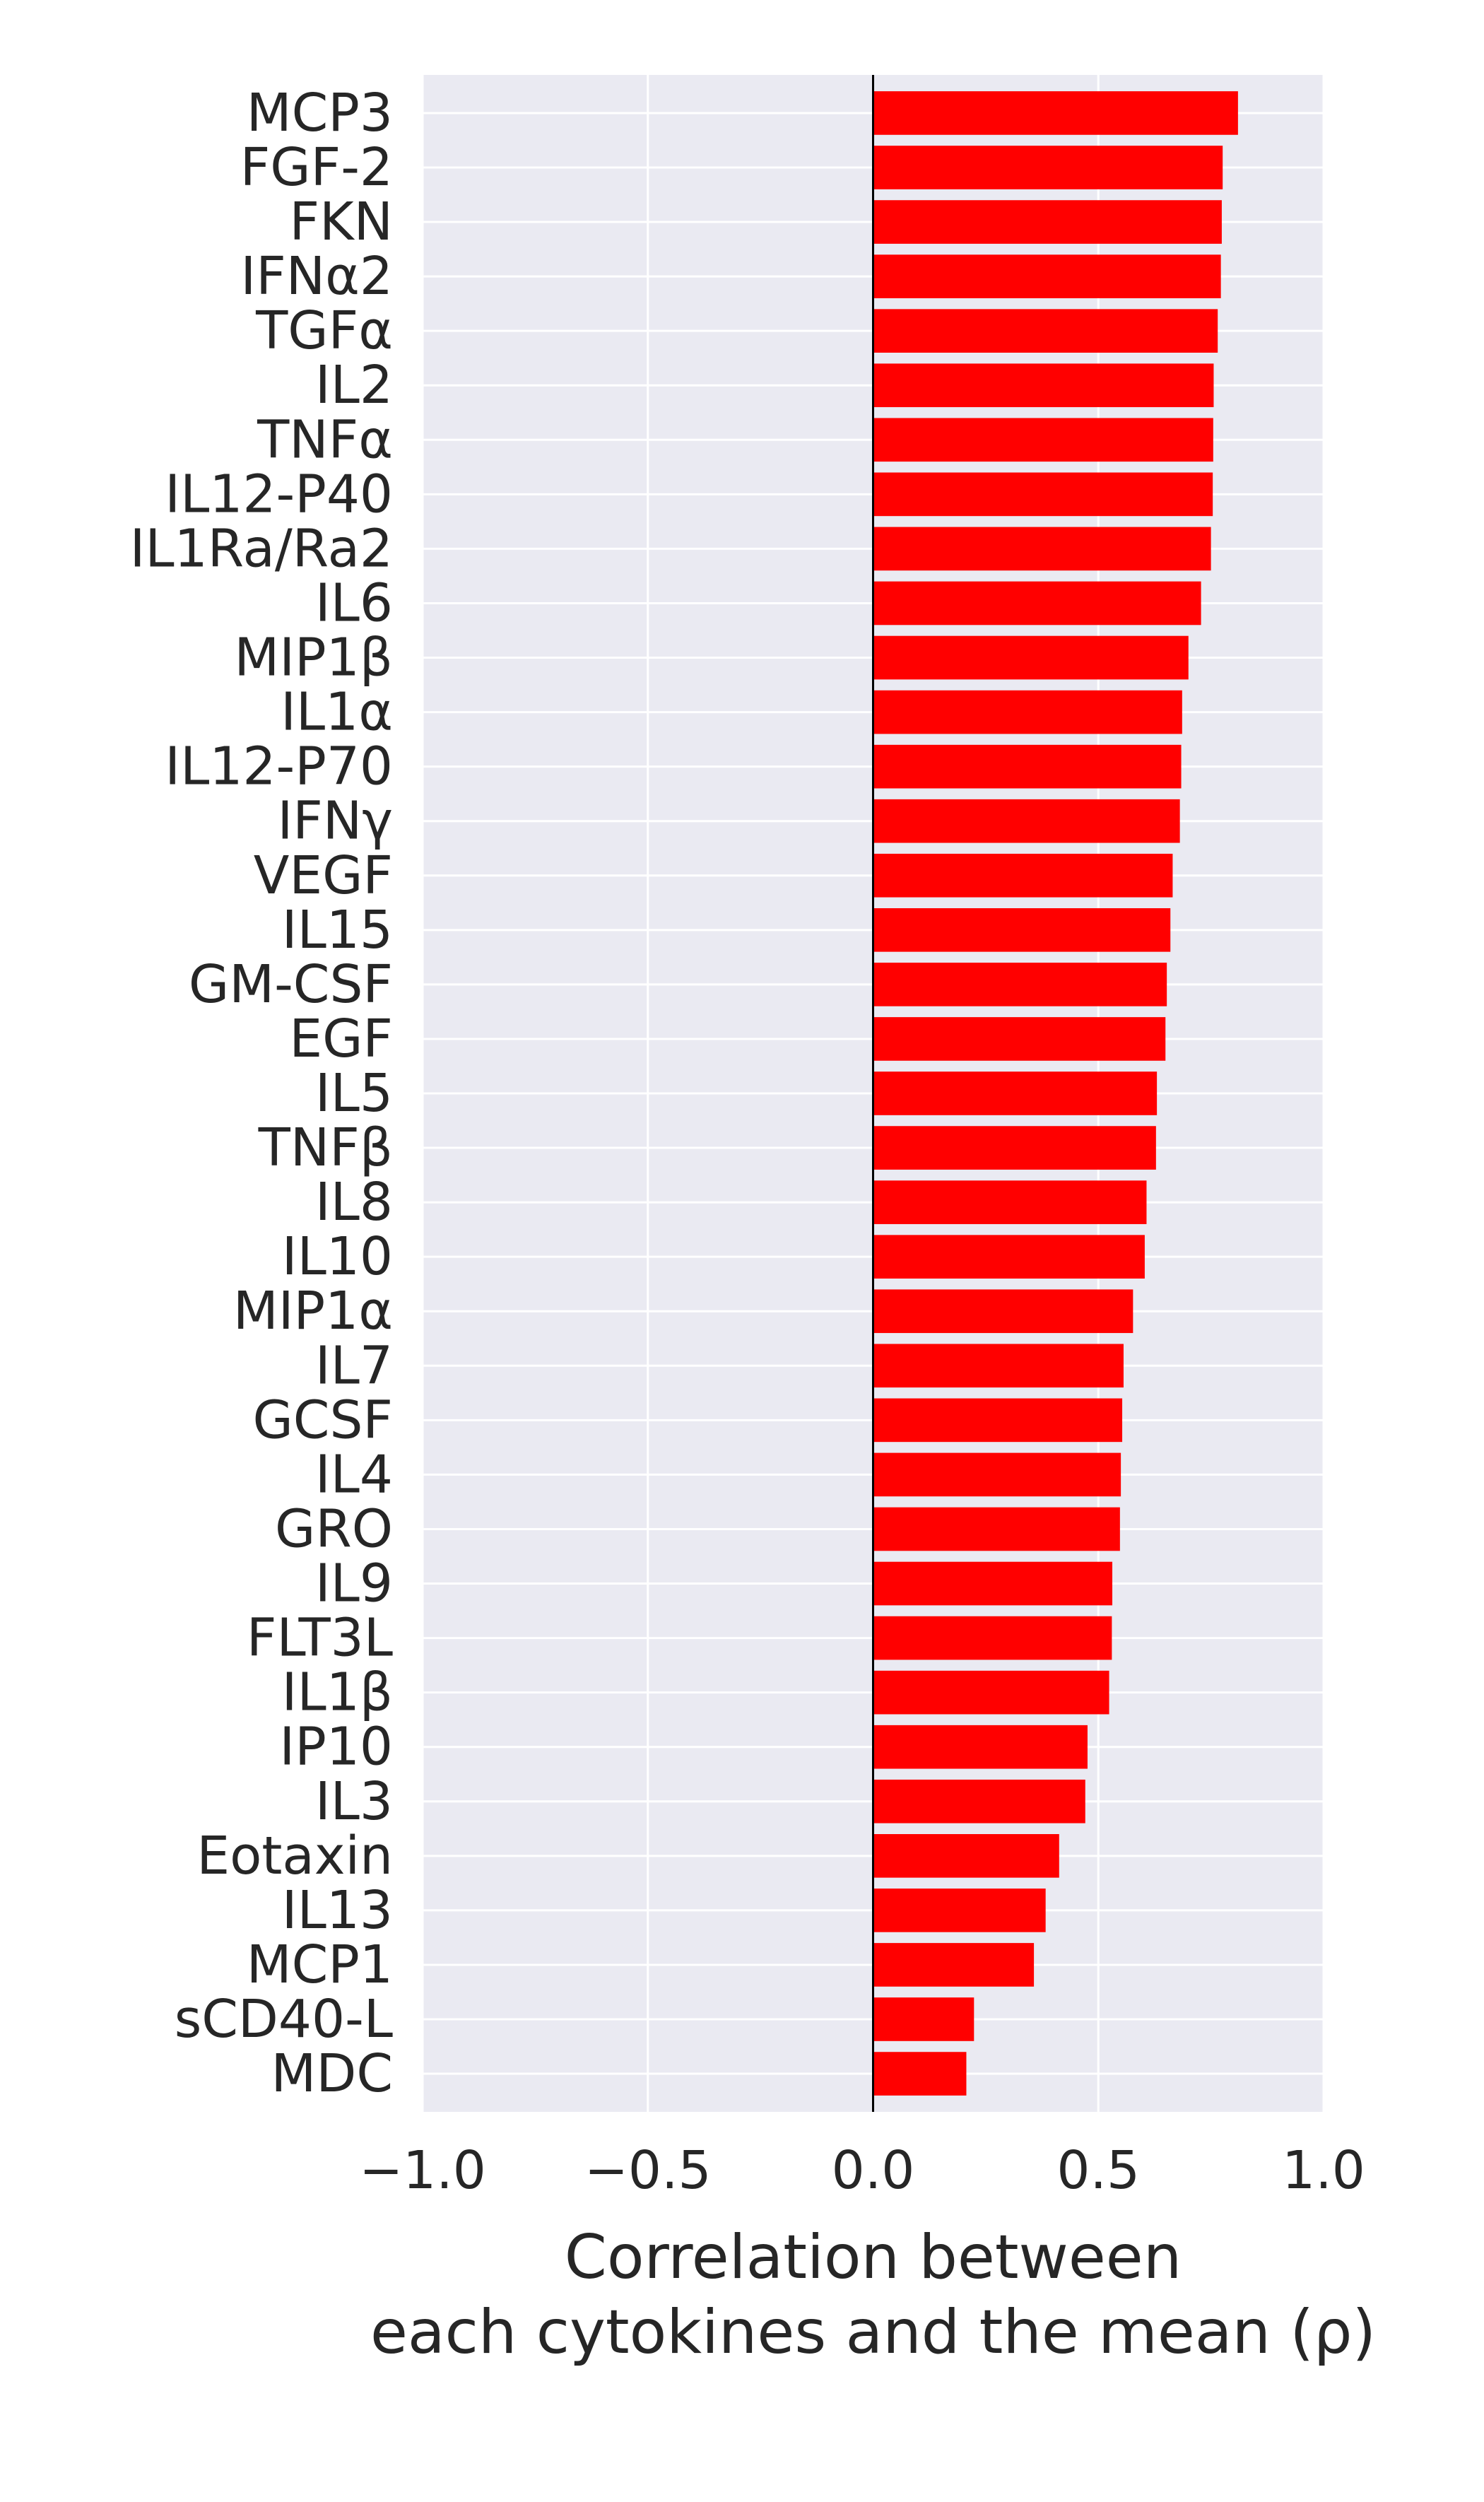 This screenshot has width=1484, height=2502. I want to click on y-tick-label: IL13, so click(337, 1910).